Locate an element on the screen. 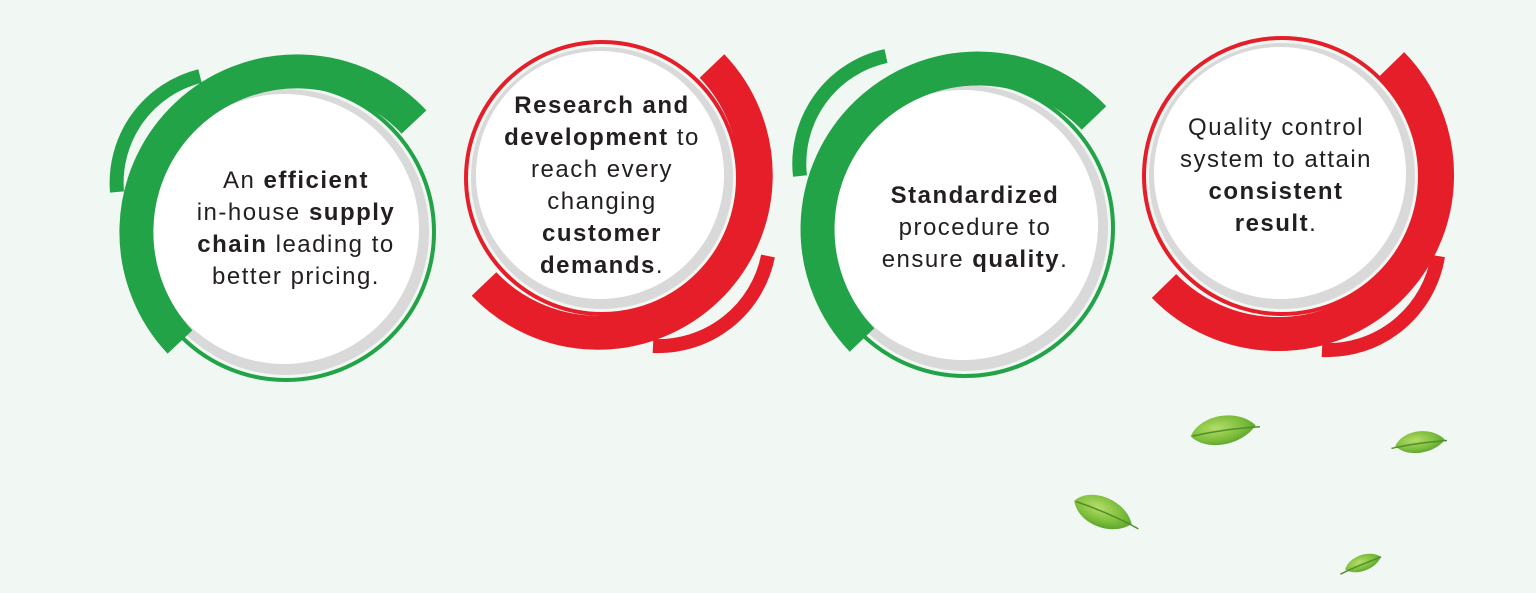  text-span: ensure is located at coordinates (927, 259).